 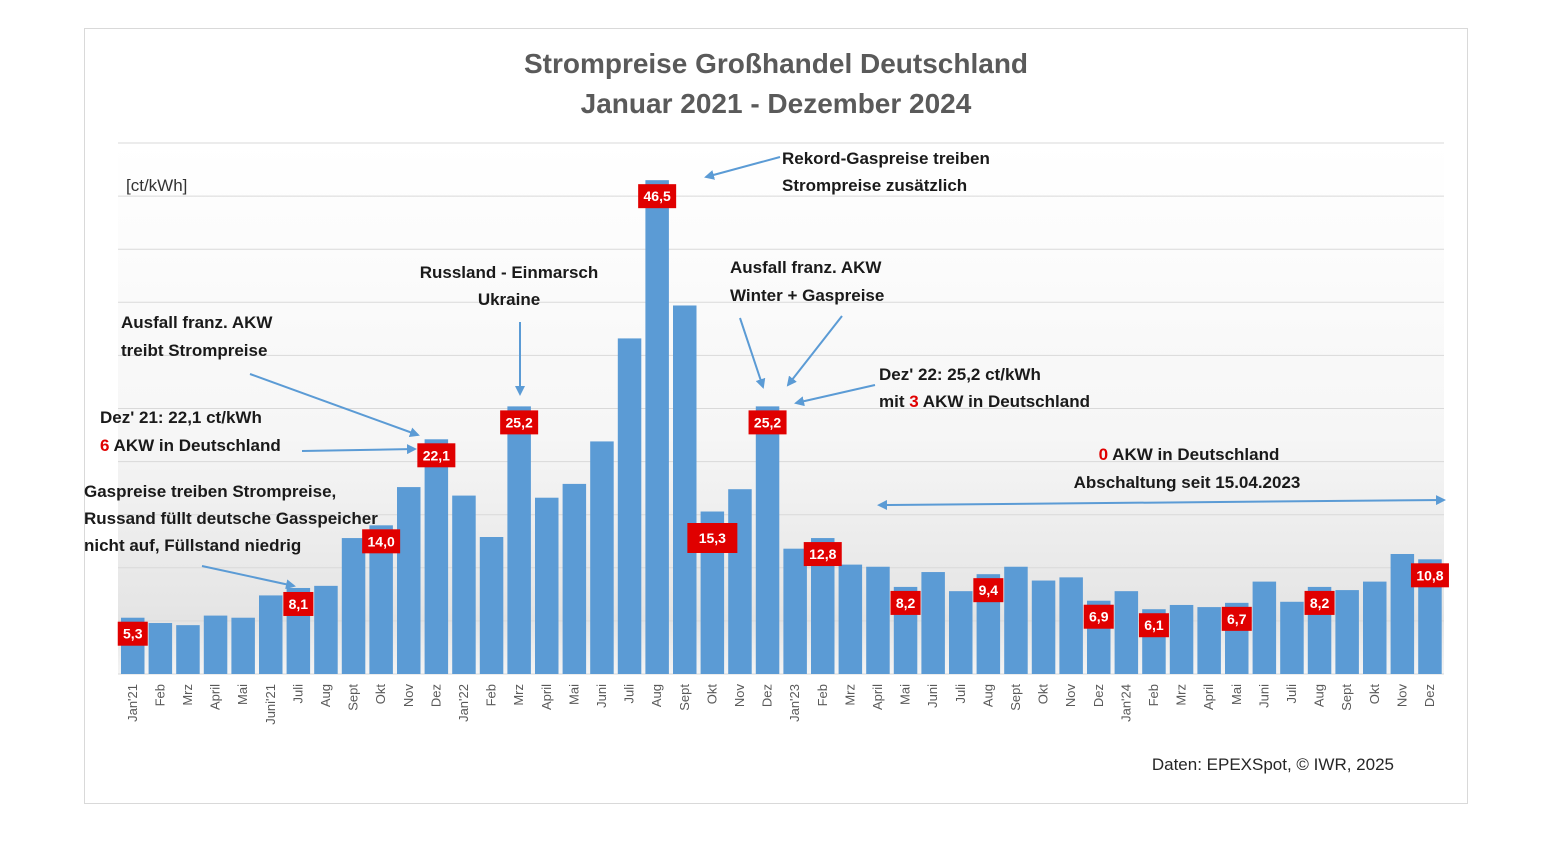 I want to click on x-tick-label-31: Aug, so click(x=987, y=695).